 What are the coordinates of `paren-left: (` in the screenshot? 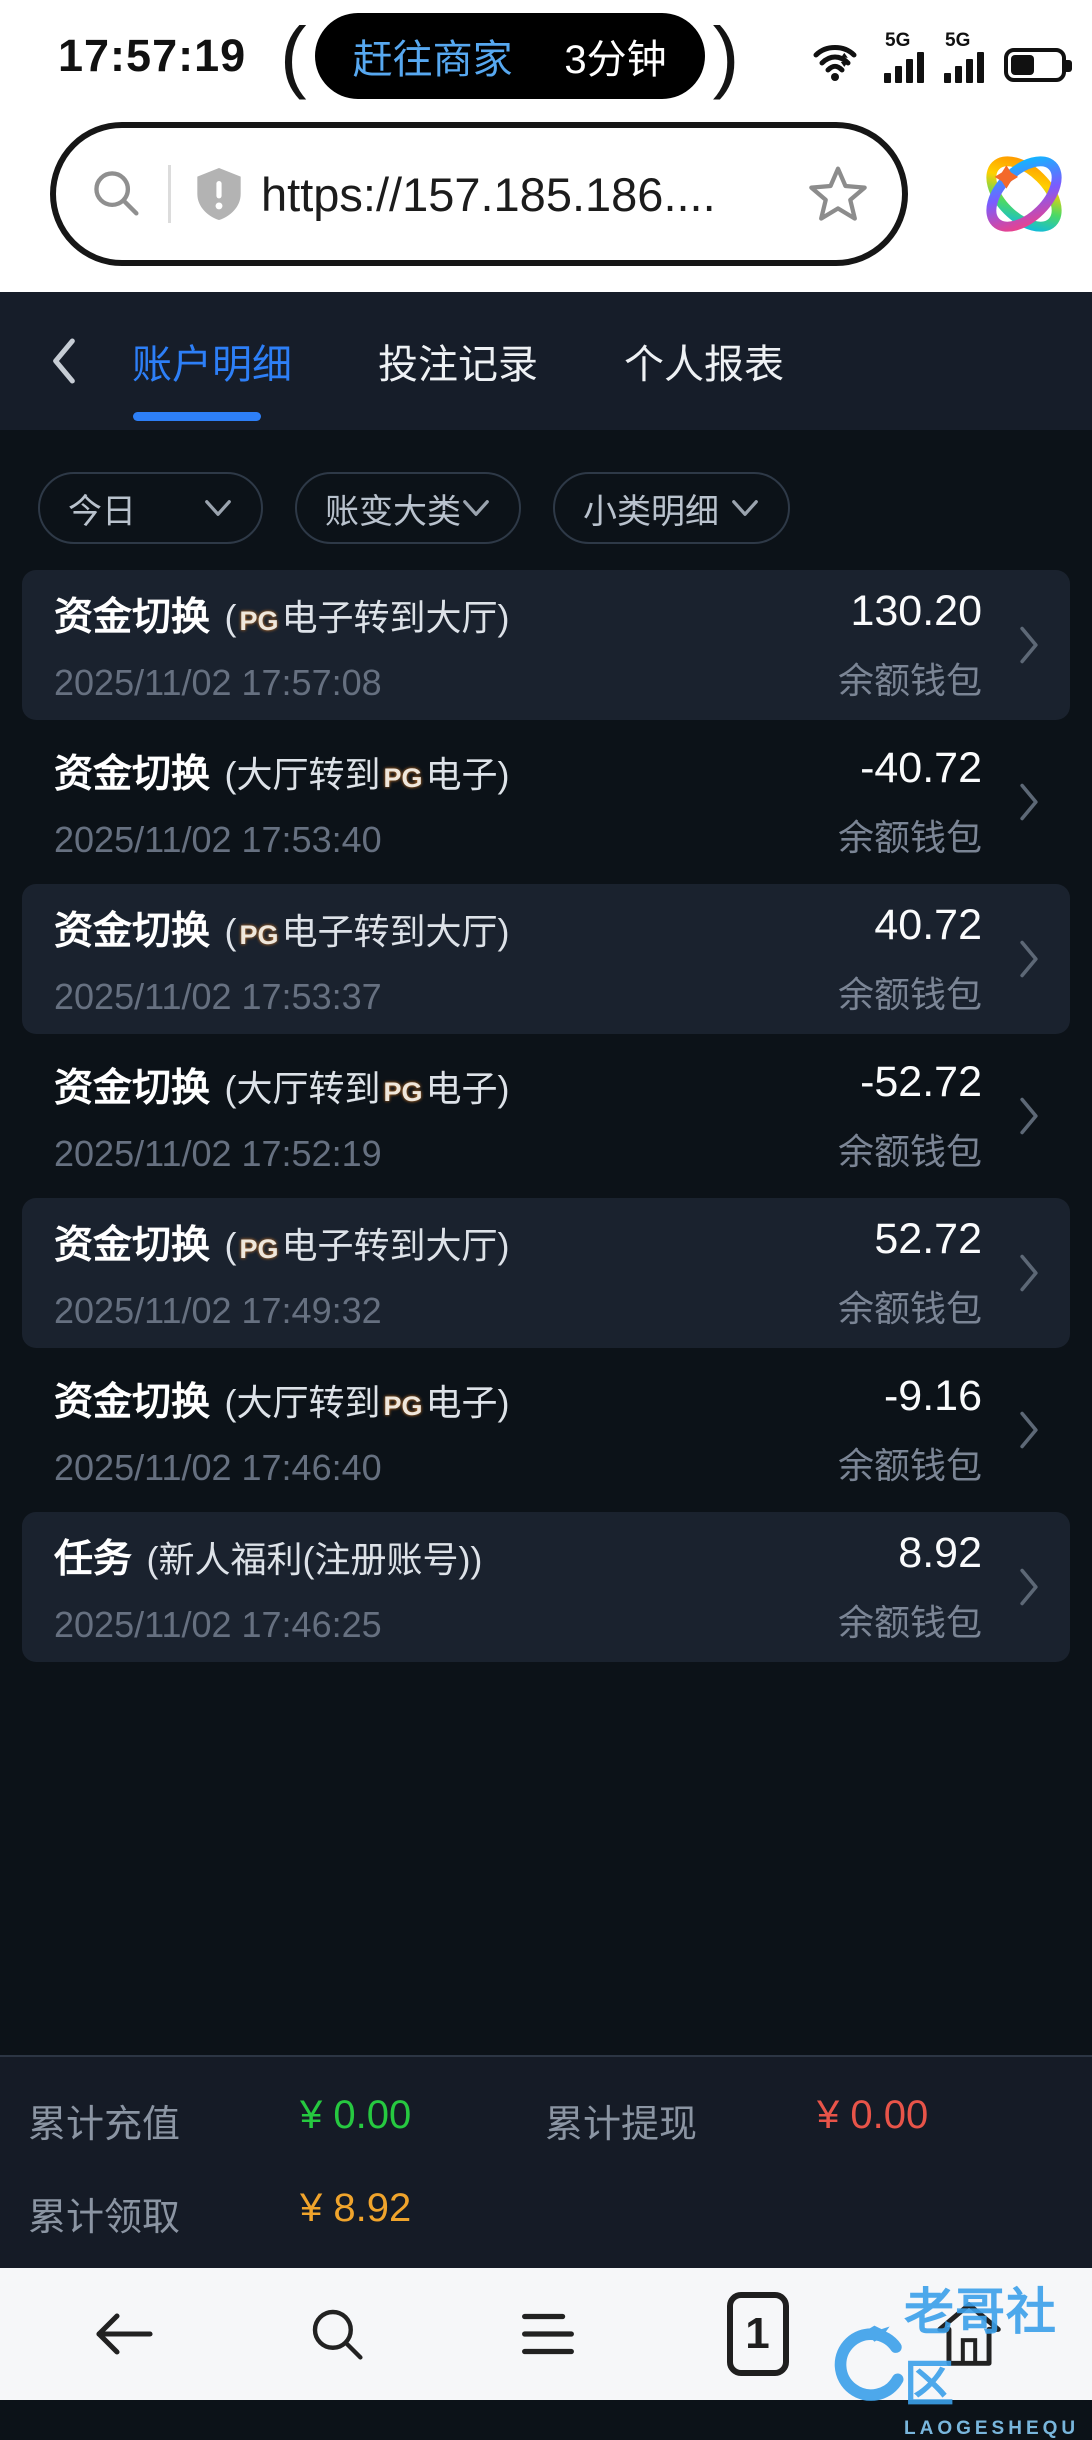 It's located at (293, 55).